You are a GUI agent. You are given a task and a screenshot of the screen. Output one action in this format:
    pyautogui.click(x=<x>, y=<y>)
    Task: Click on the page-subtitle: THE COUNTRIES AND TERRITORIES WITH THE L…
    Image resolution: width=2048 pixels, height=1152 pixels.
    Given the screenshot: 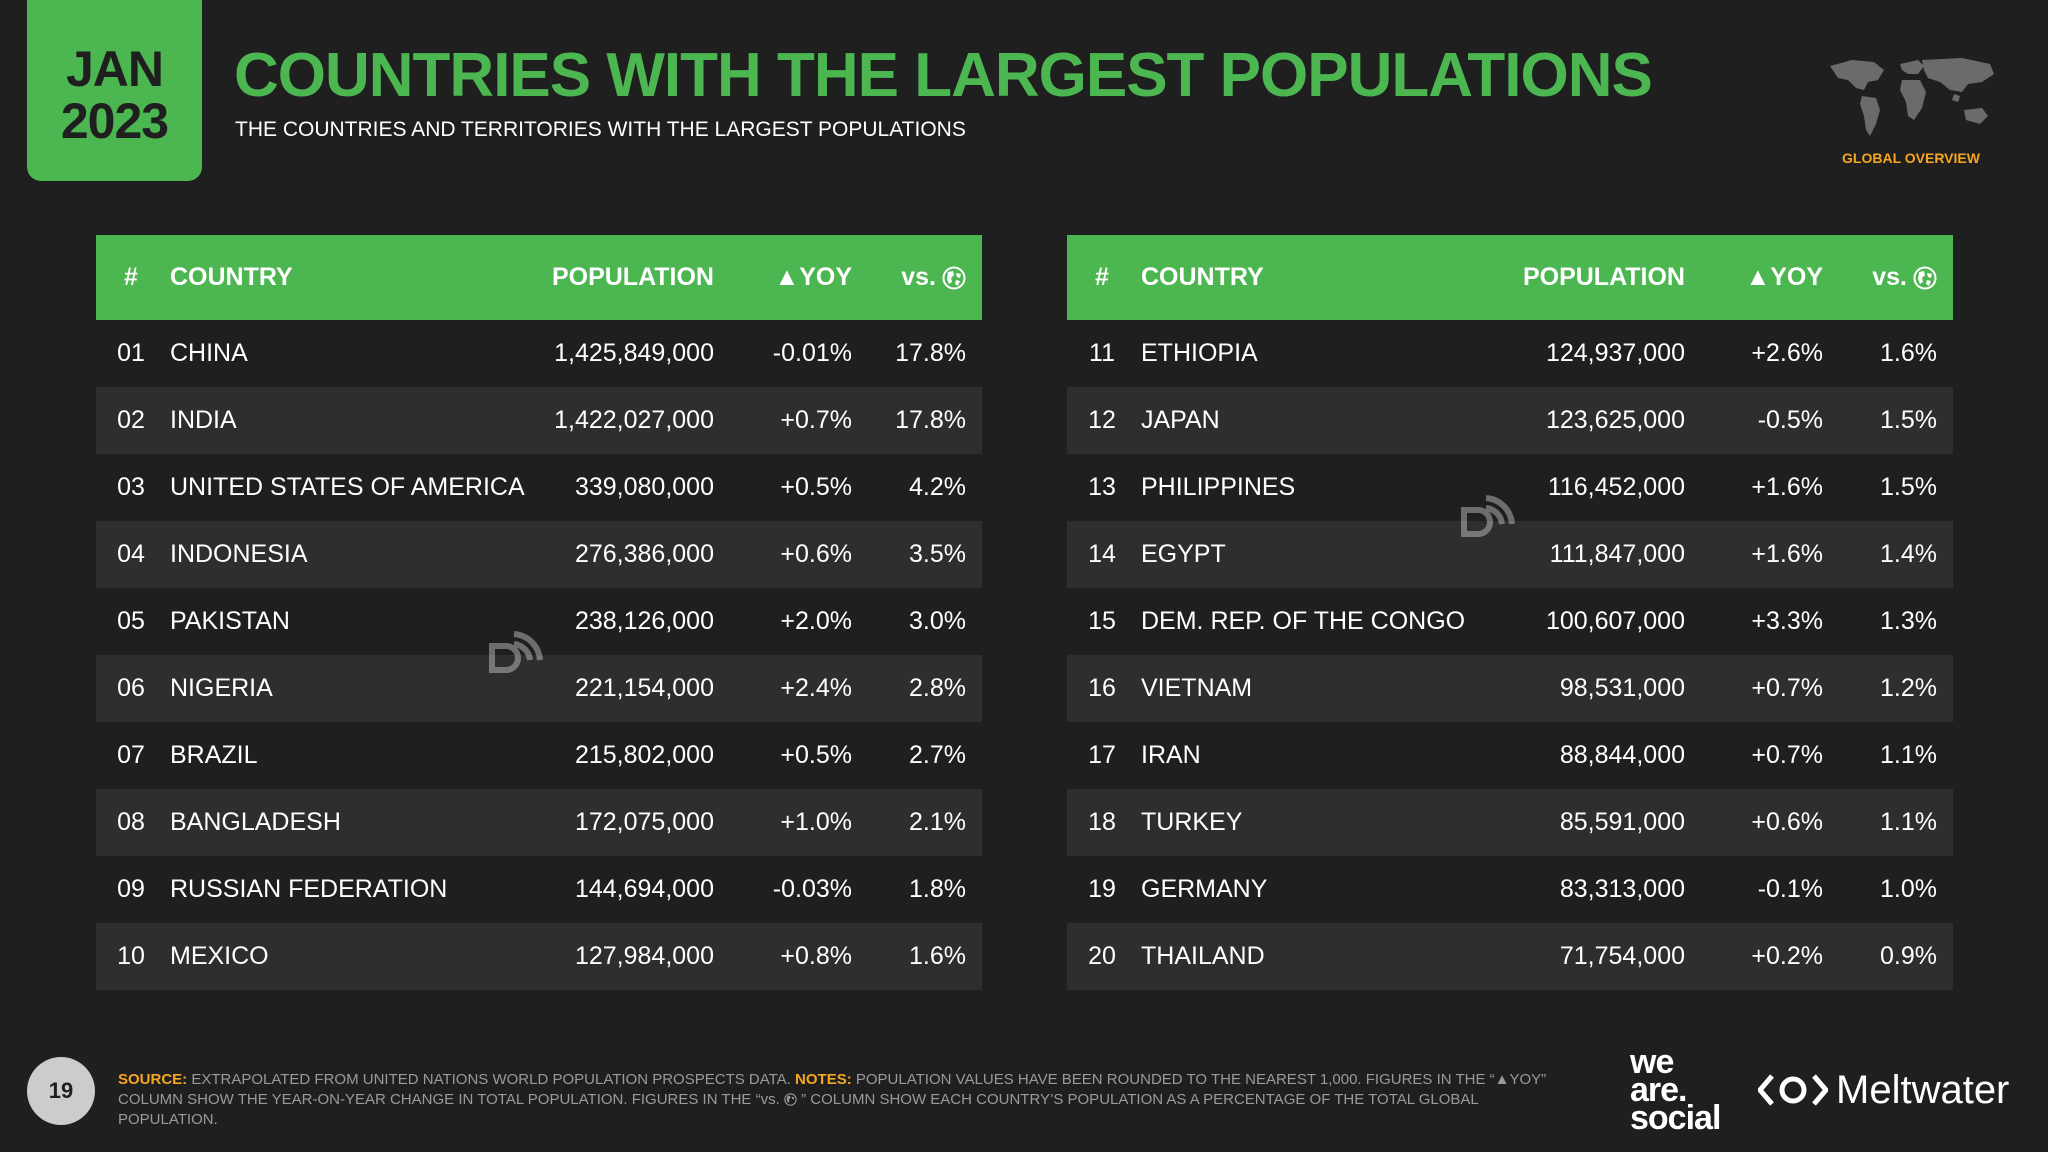 What is the action you would take?
    pyautogui.click(x=600, y=129)
    